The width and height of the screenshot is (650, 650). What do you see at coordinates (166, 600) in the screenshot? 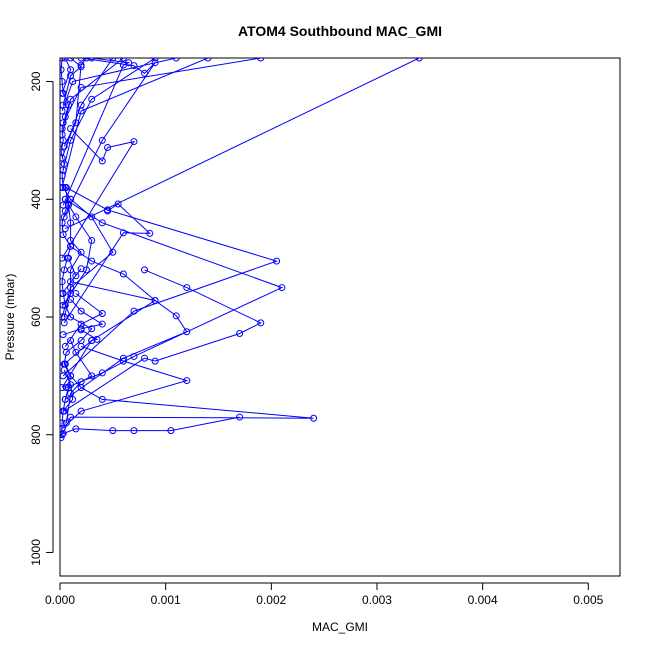
I see `x-tick-label: 0.001` at bounding box center [166, 600].